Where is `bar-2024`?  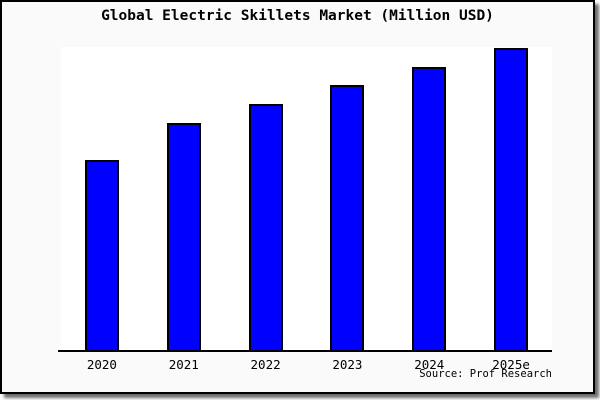
bar-2024 is located at coordinates (429, 209).